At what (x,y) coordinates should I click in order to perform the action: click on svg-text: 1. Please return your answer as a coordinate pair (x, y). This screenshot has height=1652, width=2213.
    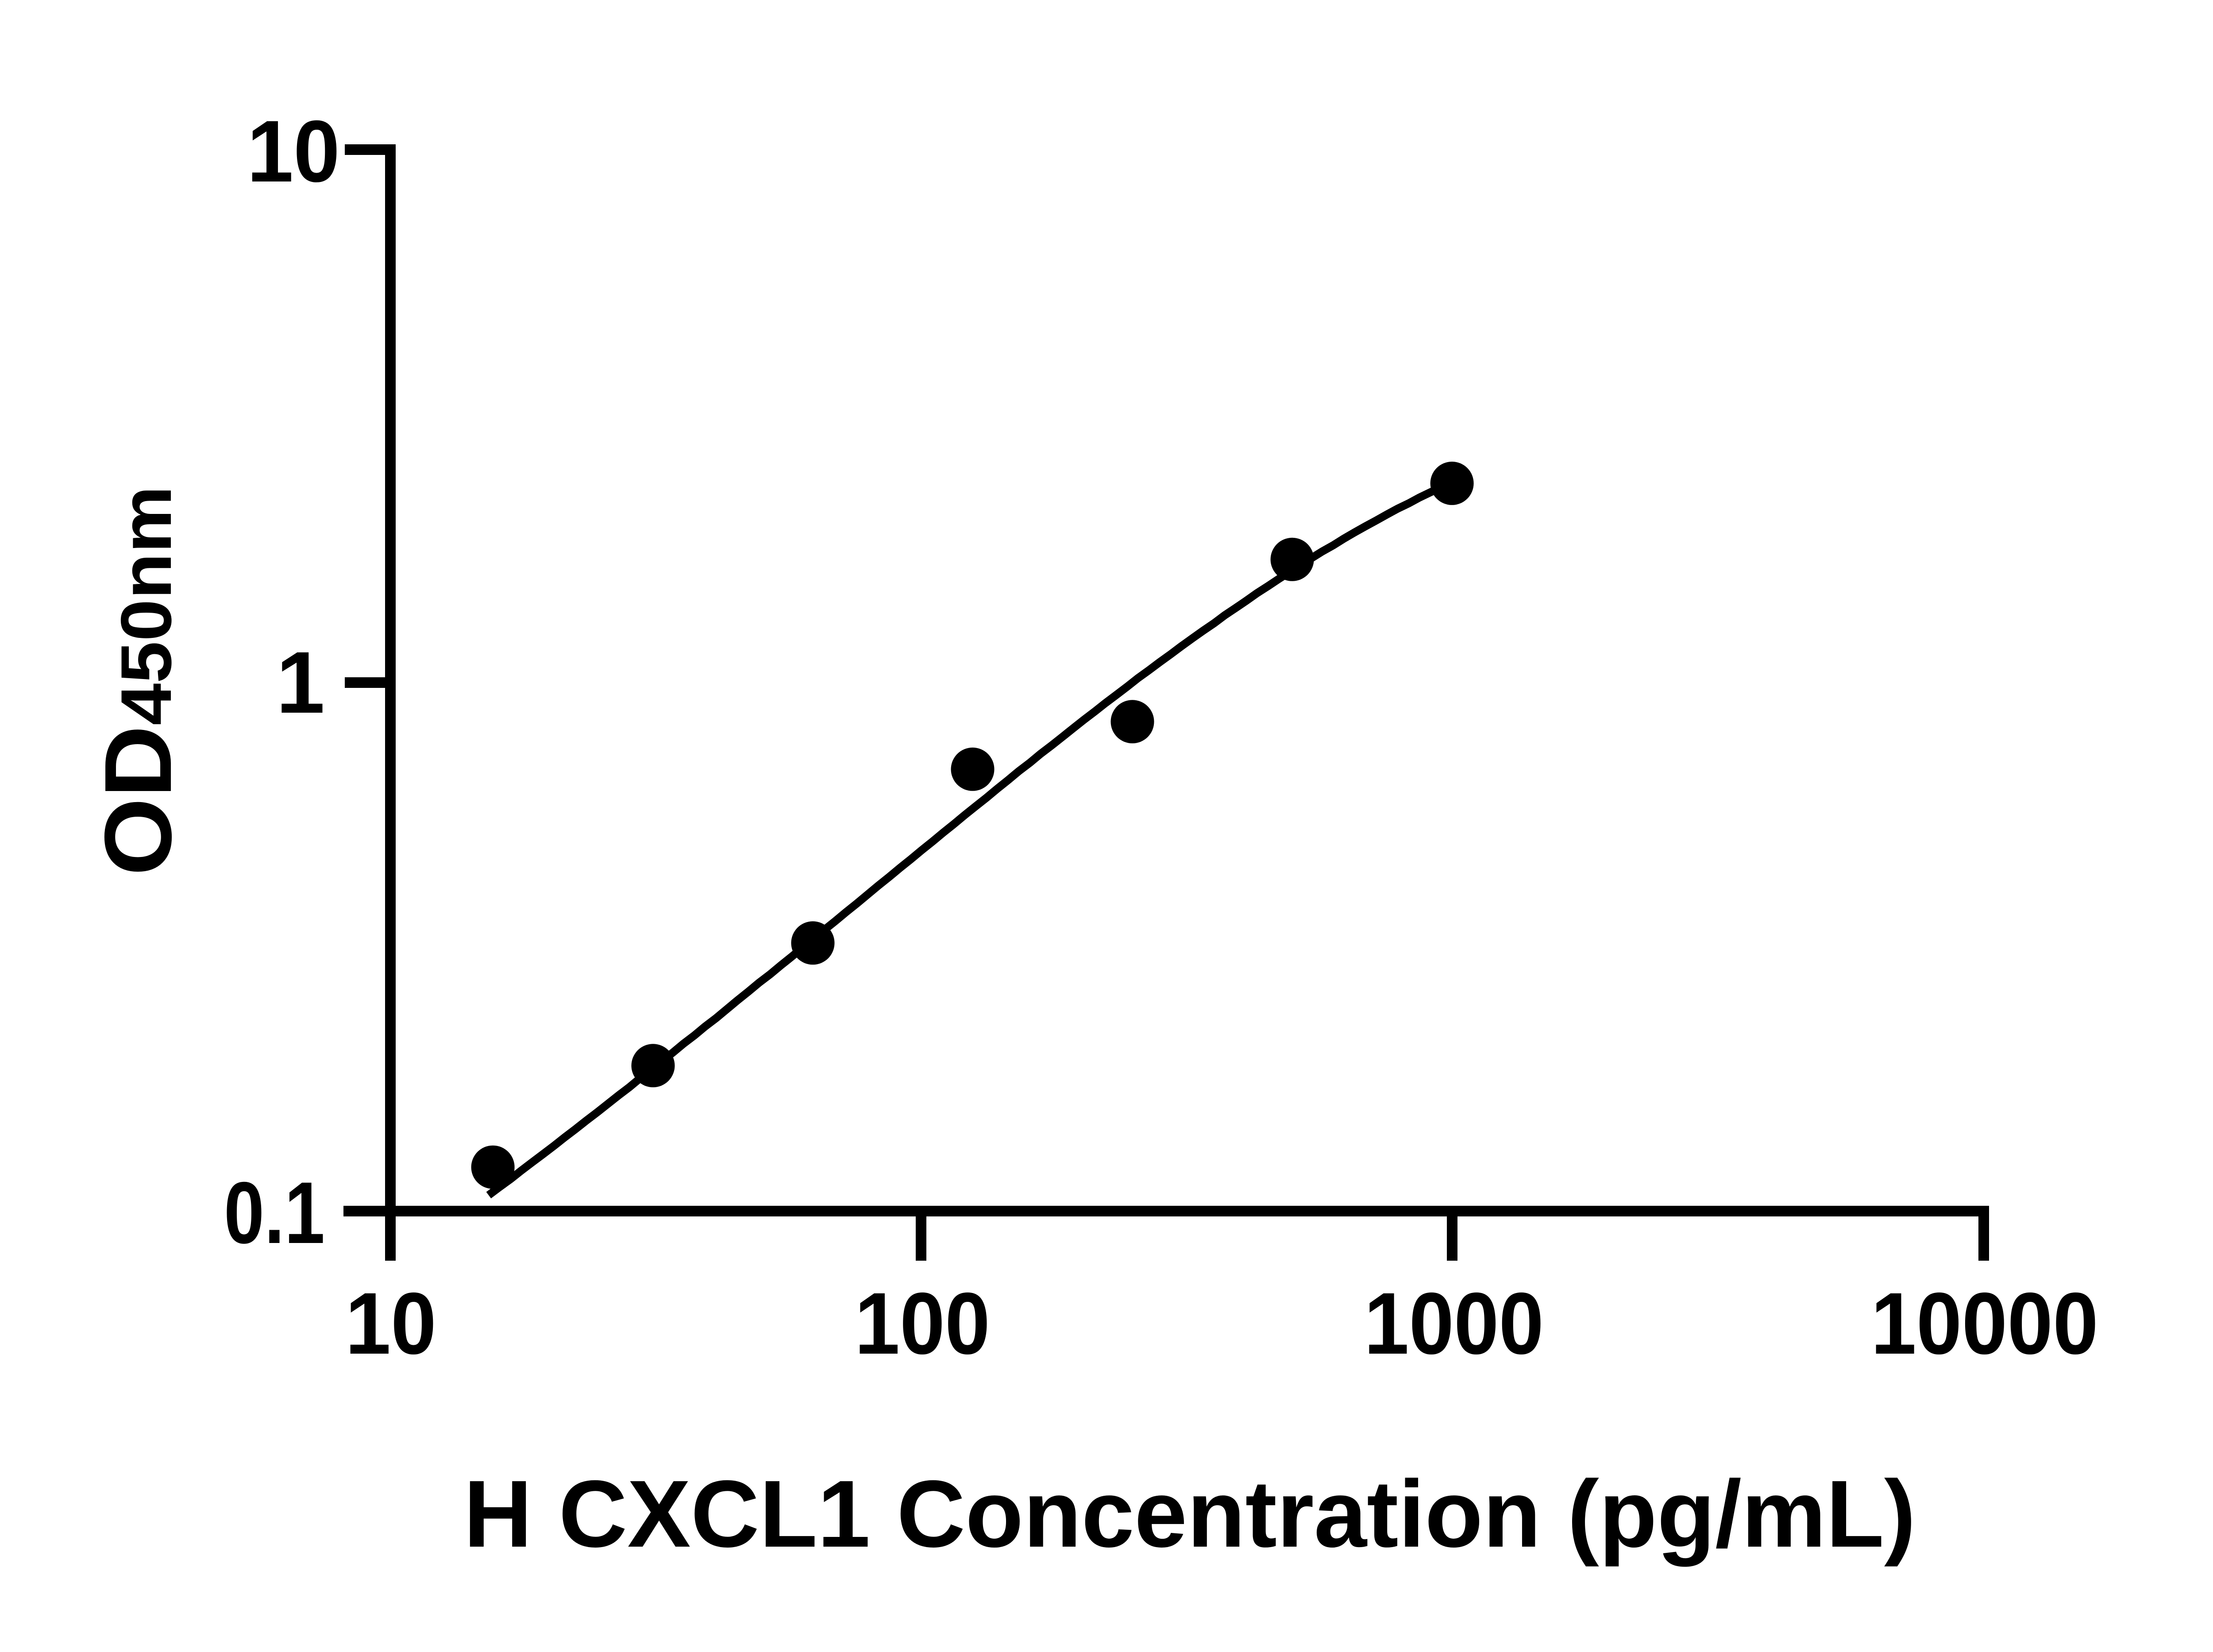
    Looking at the image, I should click on (300, 682).